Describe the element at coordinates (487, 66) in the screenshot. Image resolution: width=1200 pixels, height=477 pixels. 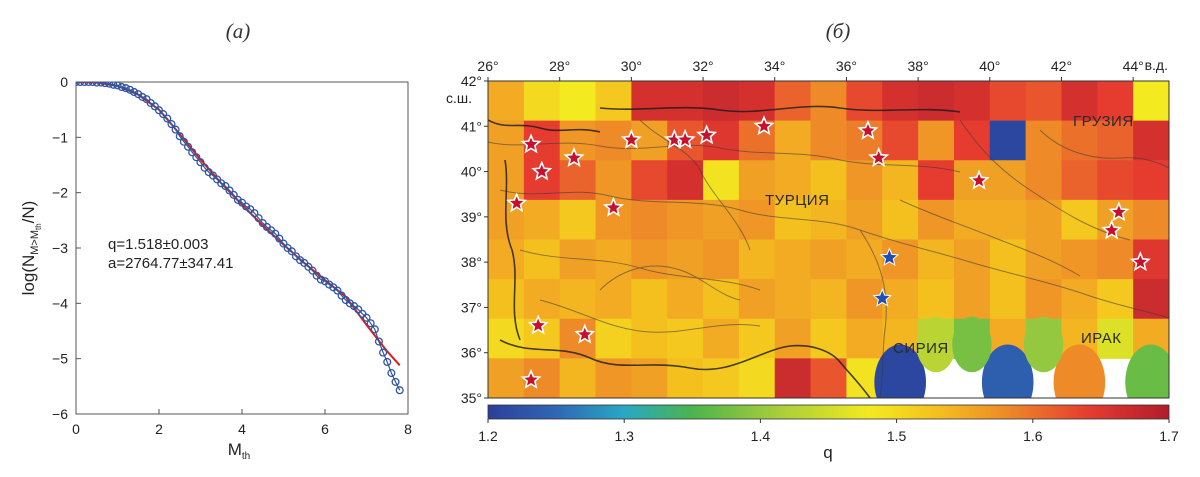
I see `lon-tick-label: 26°` at that location.